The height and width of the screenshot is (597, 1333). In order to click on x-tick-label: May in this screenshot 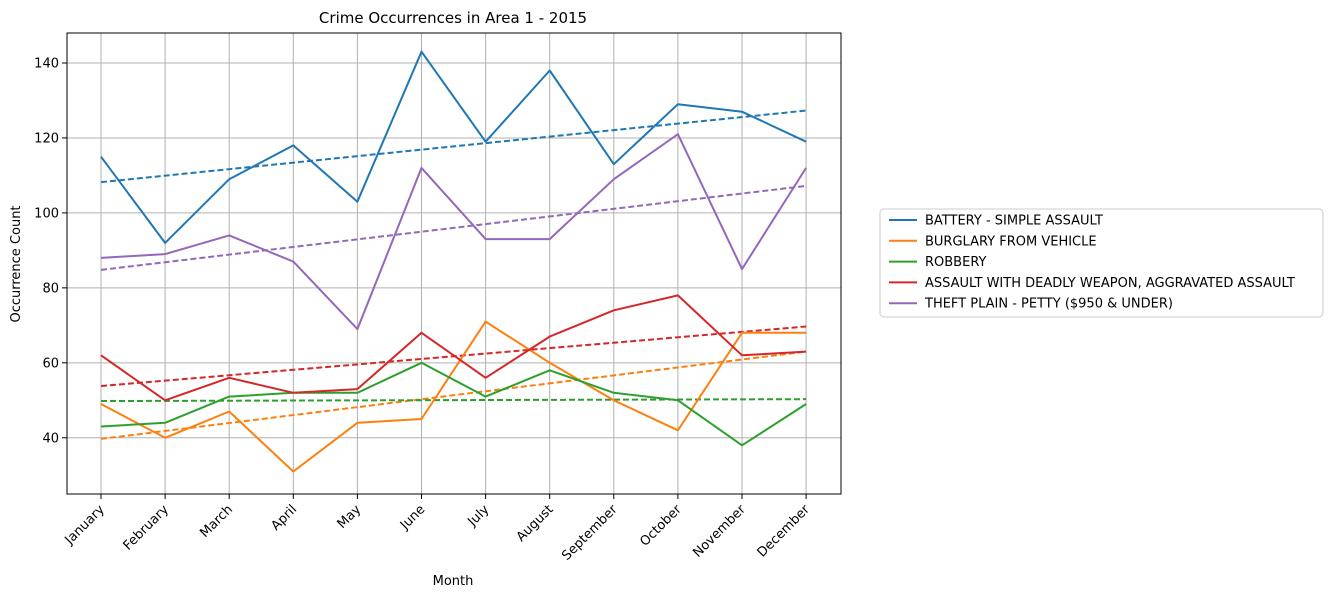, I will do `click(350, 517)`.